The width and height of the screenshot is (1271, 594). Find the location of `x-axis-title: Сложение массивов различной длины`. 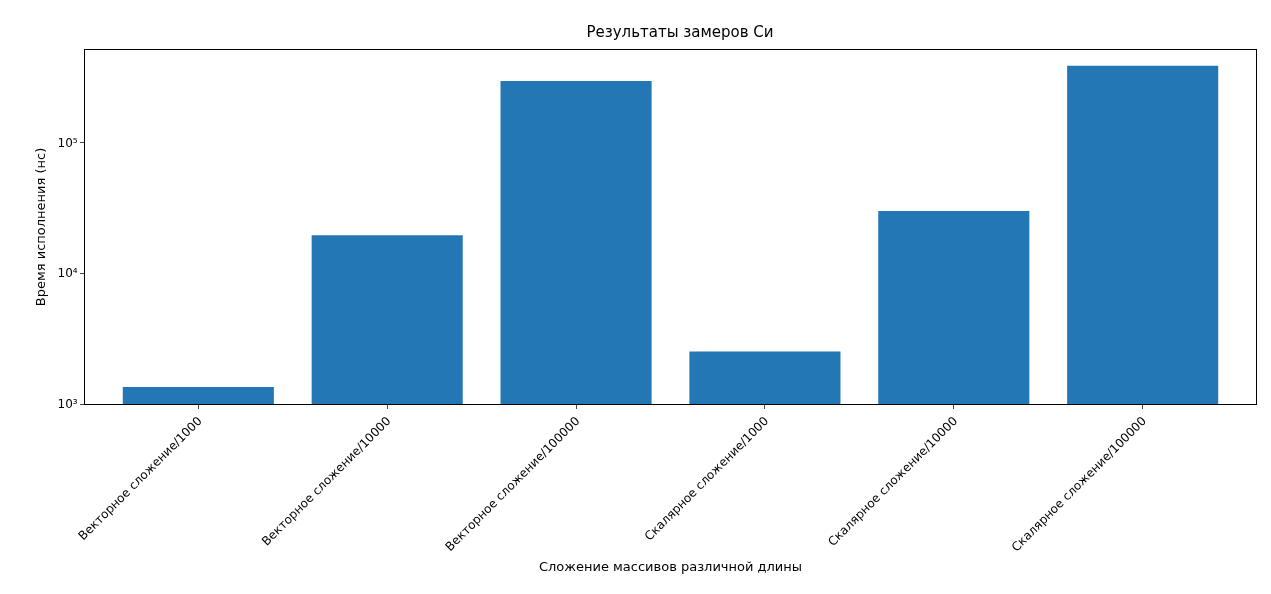

x-axis-title: Сложение массивов различной длины is located at coordinates (670, 566).